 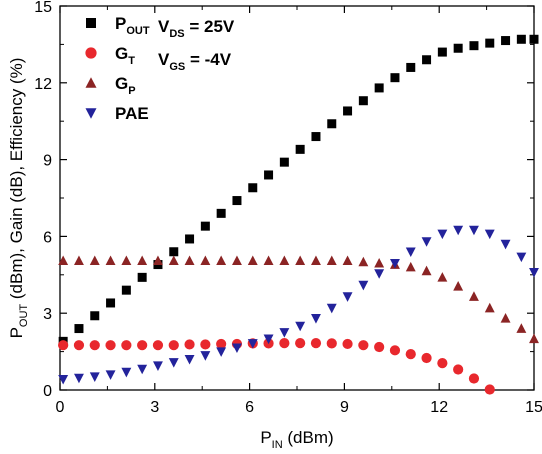 I want to click on legend-marker-pae, so click(x=91, y=113).